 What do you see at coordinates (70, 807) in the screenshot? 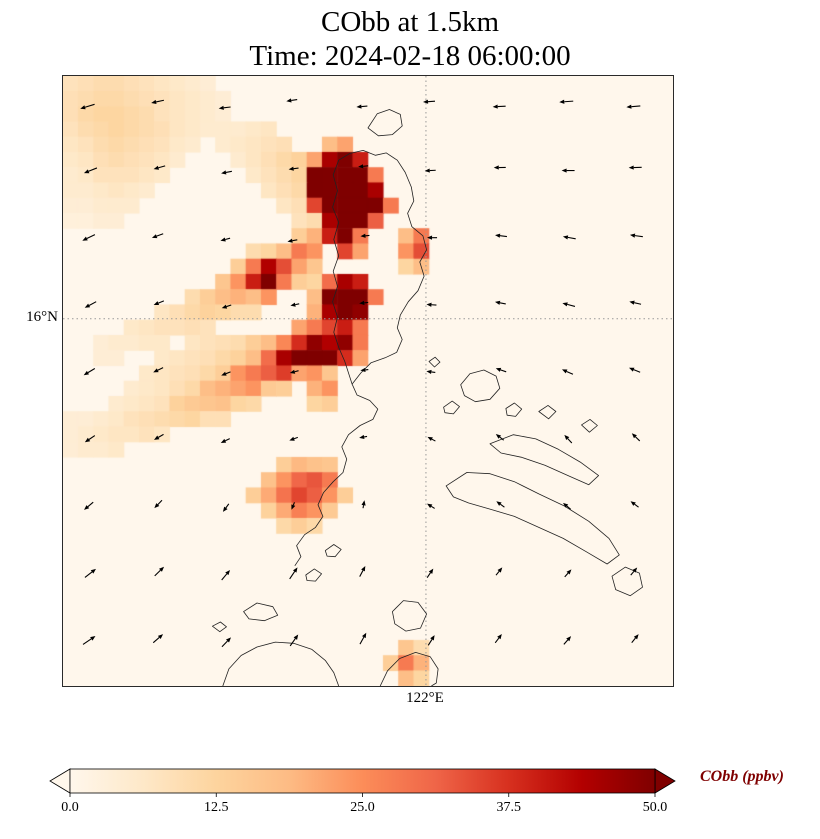
I see `svg-text: 0.0` at bounding box center [70, 807].